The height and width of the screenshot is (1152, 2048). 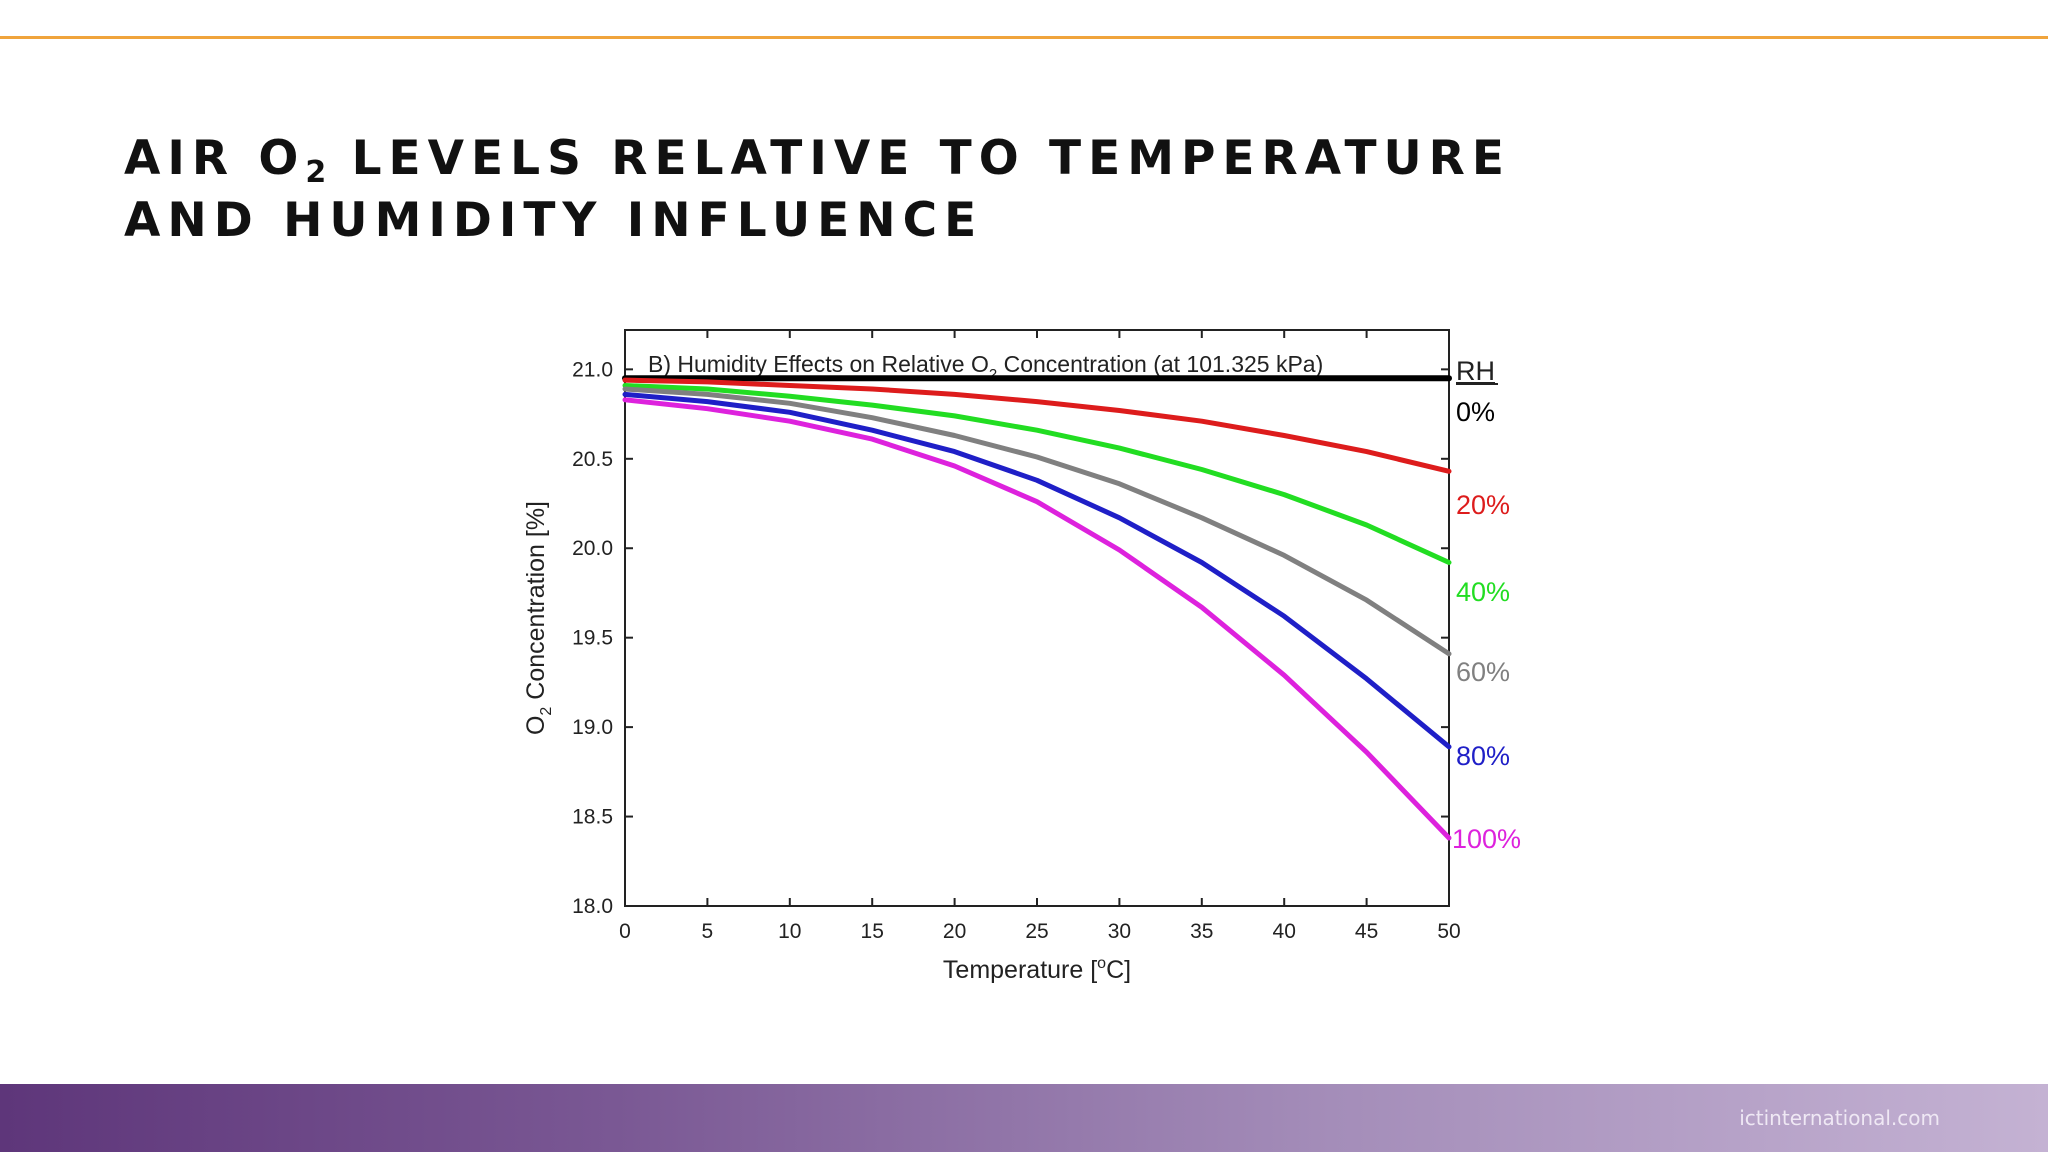 What do you see at coordinates (317, 172) in the screenshot?
I see `title-subscript-2: 2` at bounding box center [317, 172].